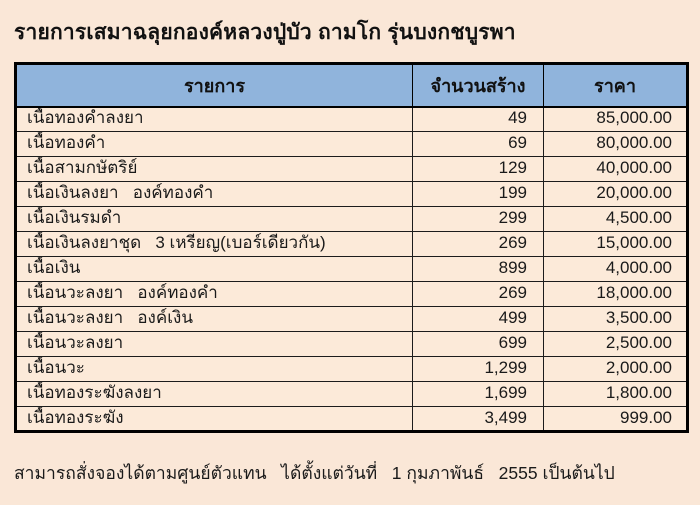  I want to click on quantity-cell: 499, so click(478, 319).